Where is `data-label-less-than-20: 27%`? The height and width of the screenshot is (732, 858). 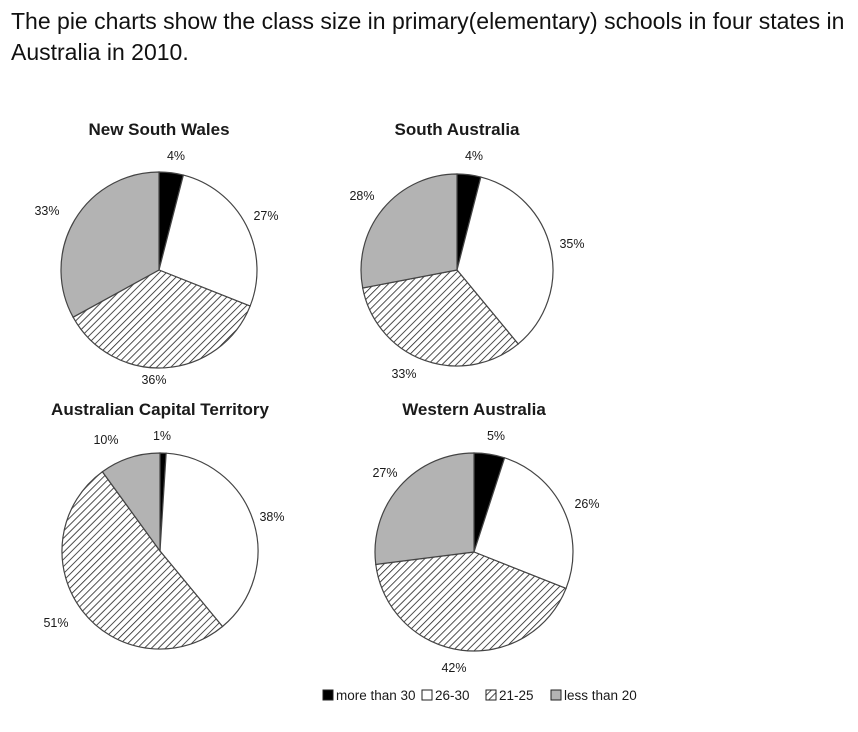
data-label-less-than-20: 27% is located at coordinates (384, 473).